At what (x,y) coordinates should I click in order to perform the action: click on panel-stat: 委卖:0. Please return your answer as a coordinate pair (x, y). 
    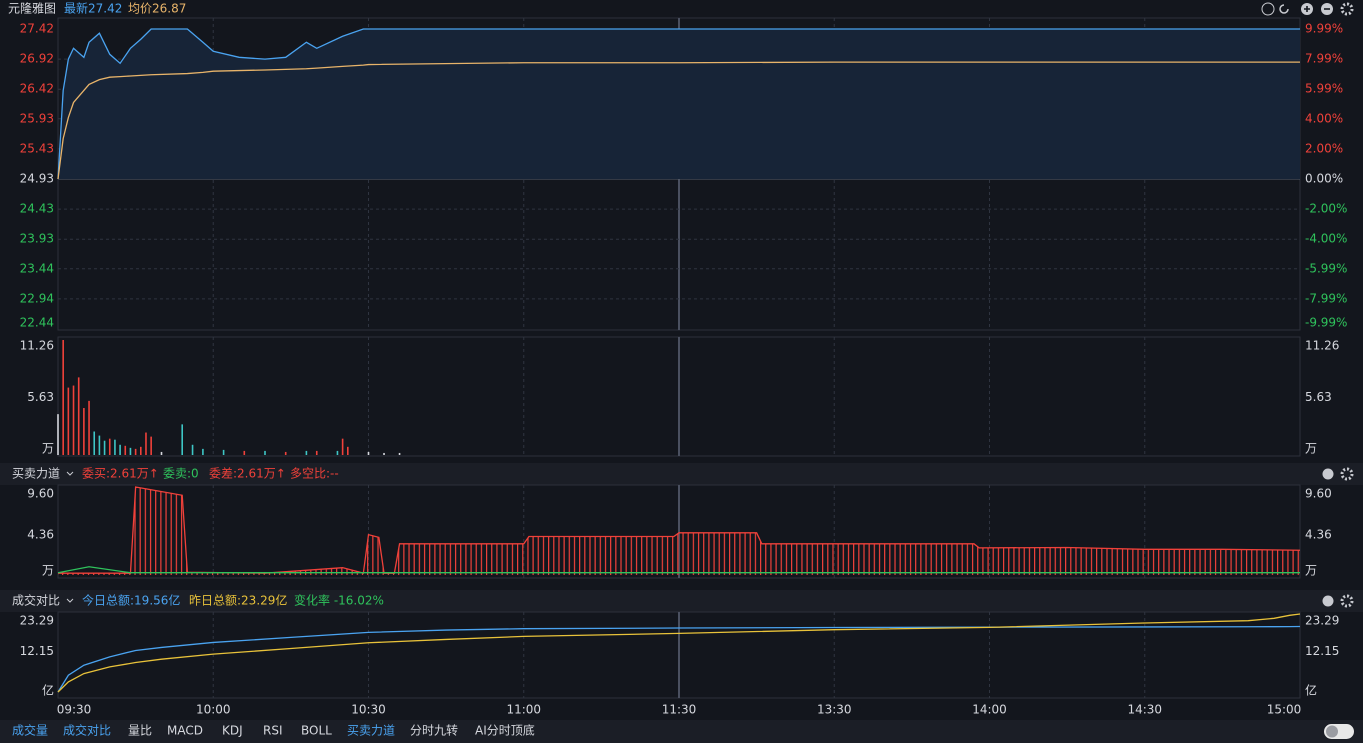
    Looking at the image, I should click on (181, 474).